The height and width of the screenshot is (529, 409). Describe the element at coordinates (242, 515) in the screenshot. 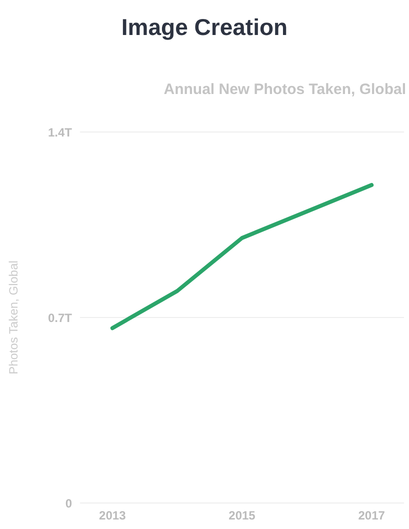

I see `x-tick-label: 2015` at that location.